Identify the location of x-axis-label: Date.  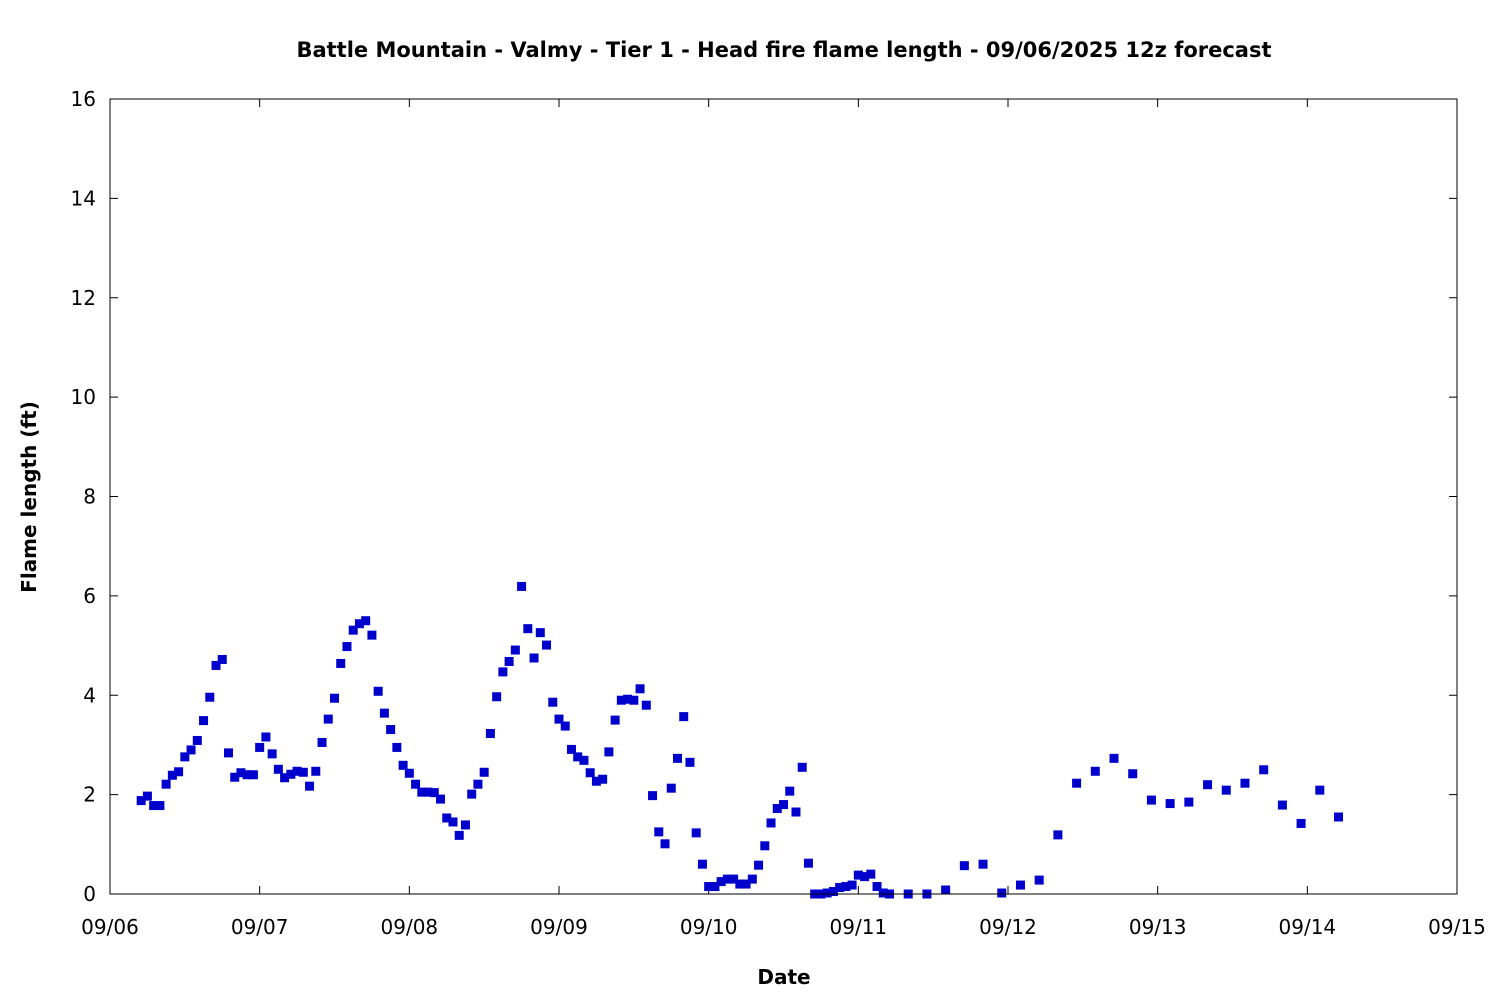
(783, 977).